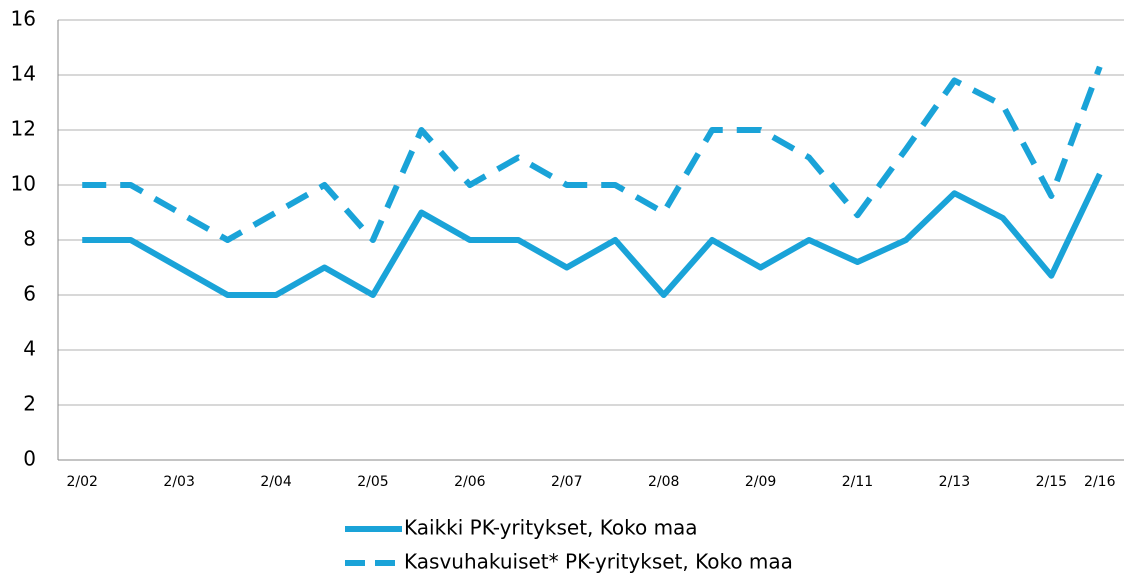  Describe the element at coordinates (29, 239) in the screenshot. I see `y-tick-label: 8` at that location.